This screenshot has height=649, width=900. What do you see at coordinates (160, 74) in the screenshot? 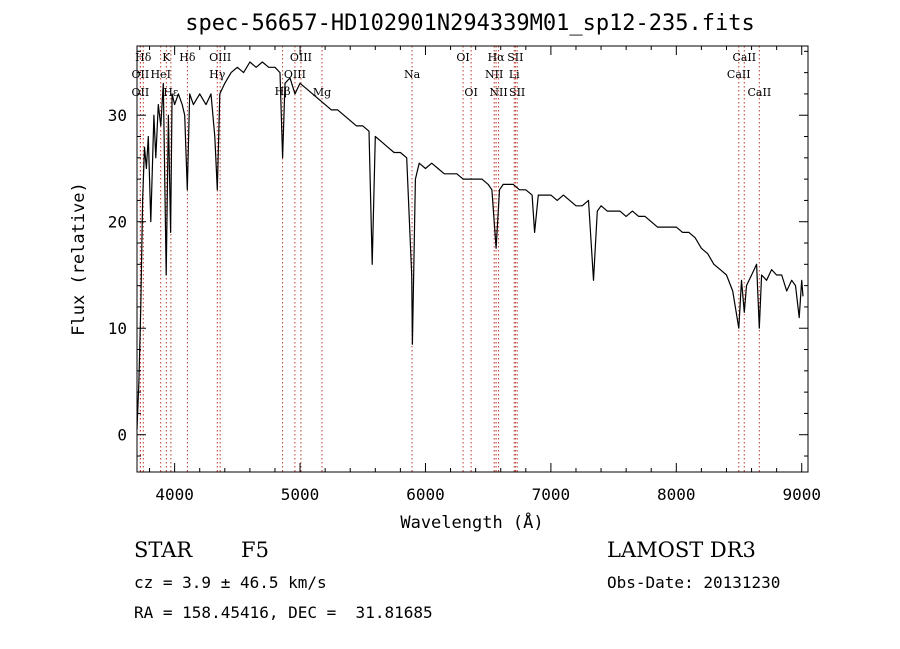
I see `line-marker-label-4: HeI` at bounding box center [160, 74].